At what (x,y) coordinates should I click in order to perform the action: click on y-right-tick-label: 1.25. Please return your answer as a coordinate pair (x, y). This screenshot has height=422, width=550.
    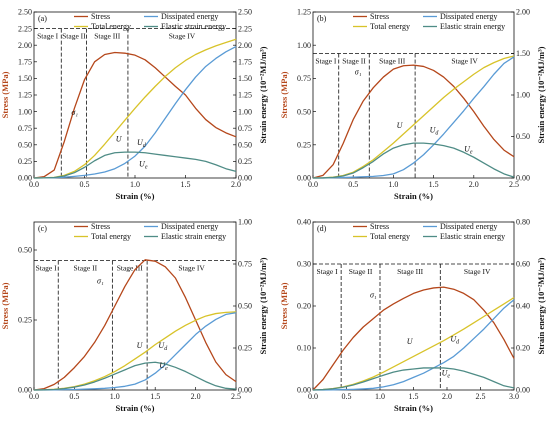
    Looking at the image, I should click on (245, 95).